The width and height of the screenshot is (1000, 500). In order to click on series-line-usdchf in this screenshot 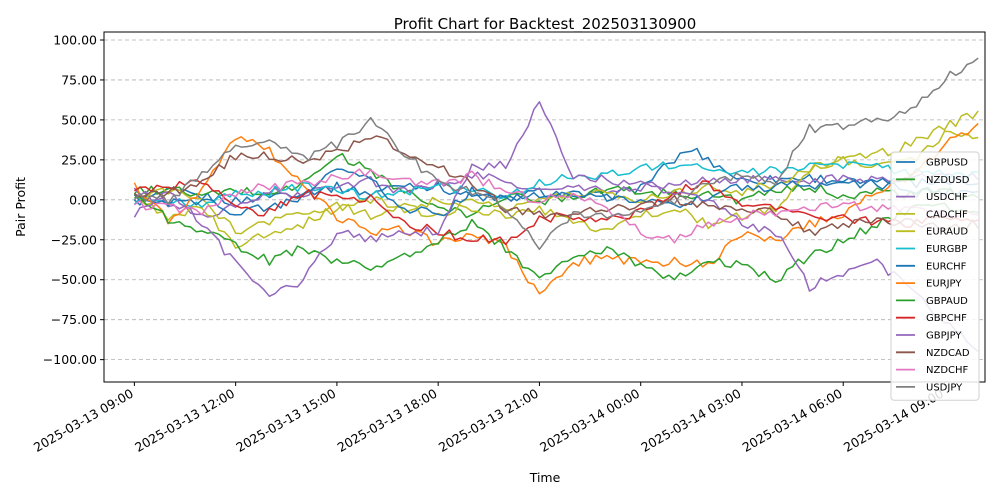, I will do `click(556, 194)`.